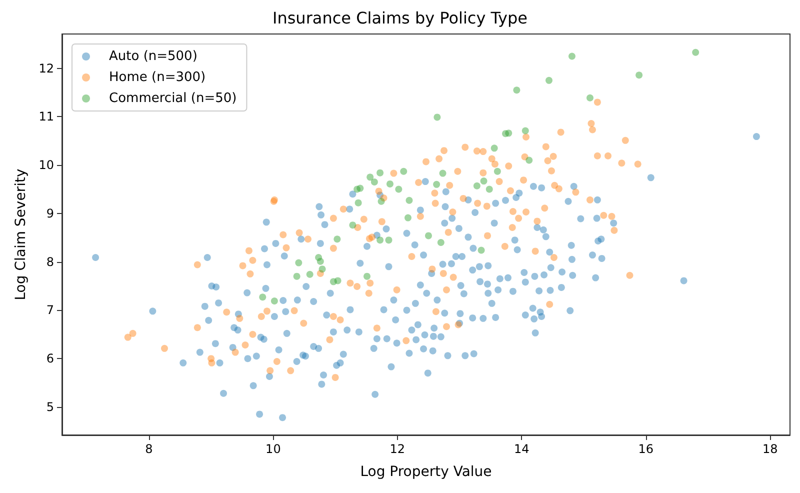 The image size is (800, 493). Describe the element at coordinates (50, 310) in the screenshot. I see `y-tick-label: 7` at that location.